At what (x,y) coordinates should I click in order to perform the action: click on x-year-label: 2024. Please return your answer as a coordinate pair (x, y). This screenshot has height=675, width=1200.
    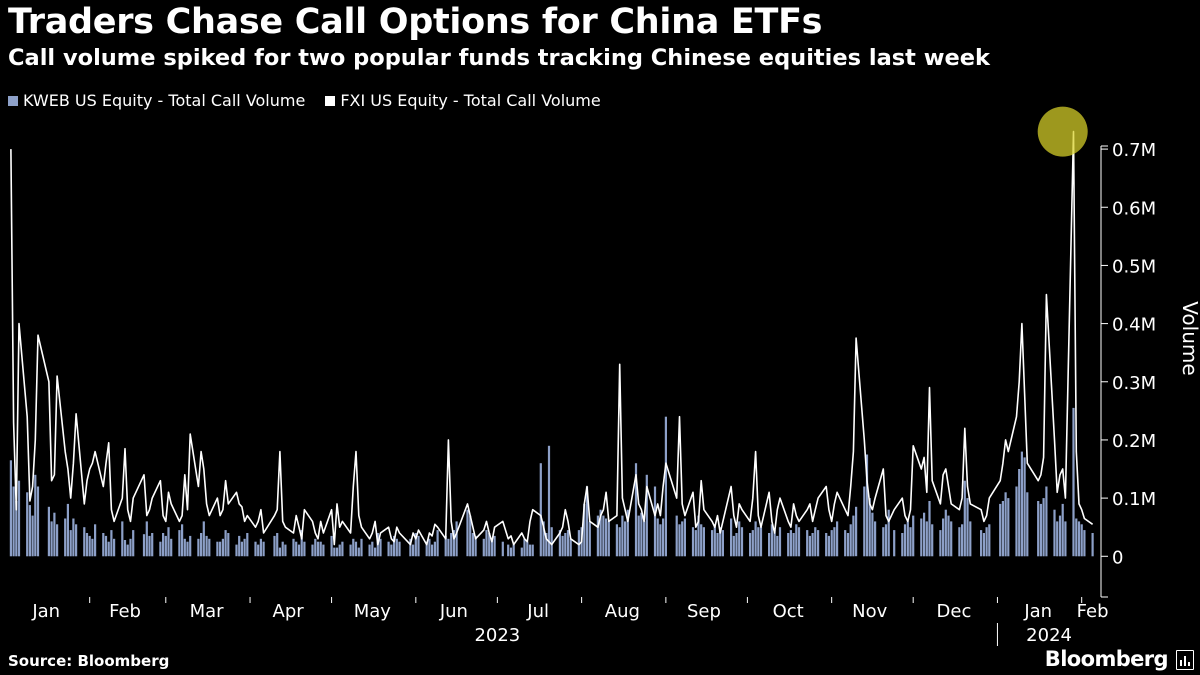
    Looking at the image, I should click on (1049, 635).